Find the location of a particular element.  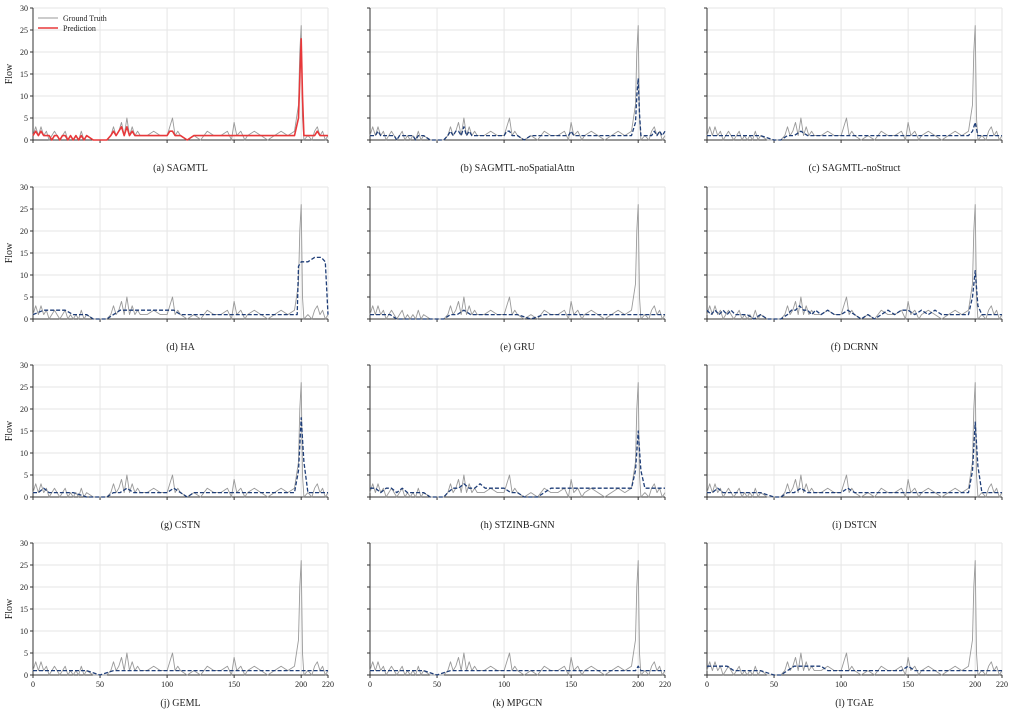

panel-caption: (e) GRU is located at coordinates (517, 347).